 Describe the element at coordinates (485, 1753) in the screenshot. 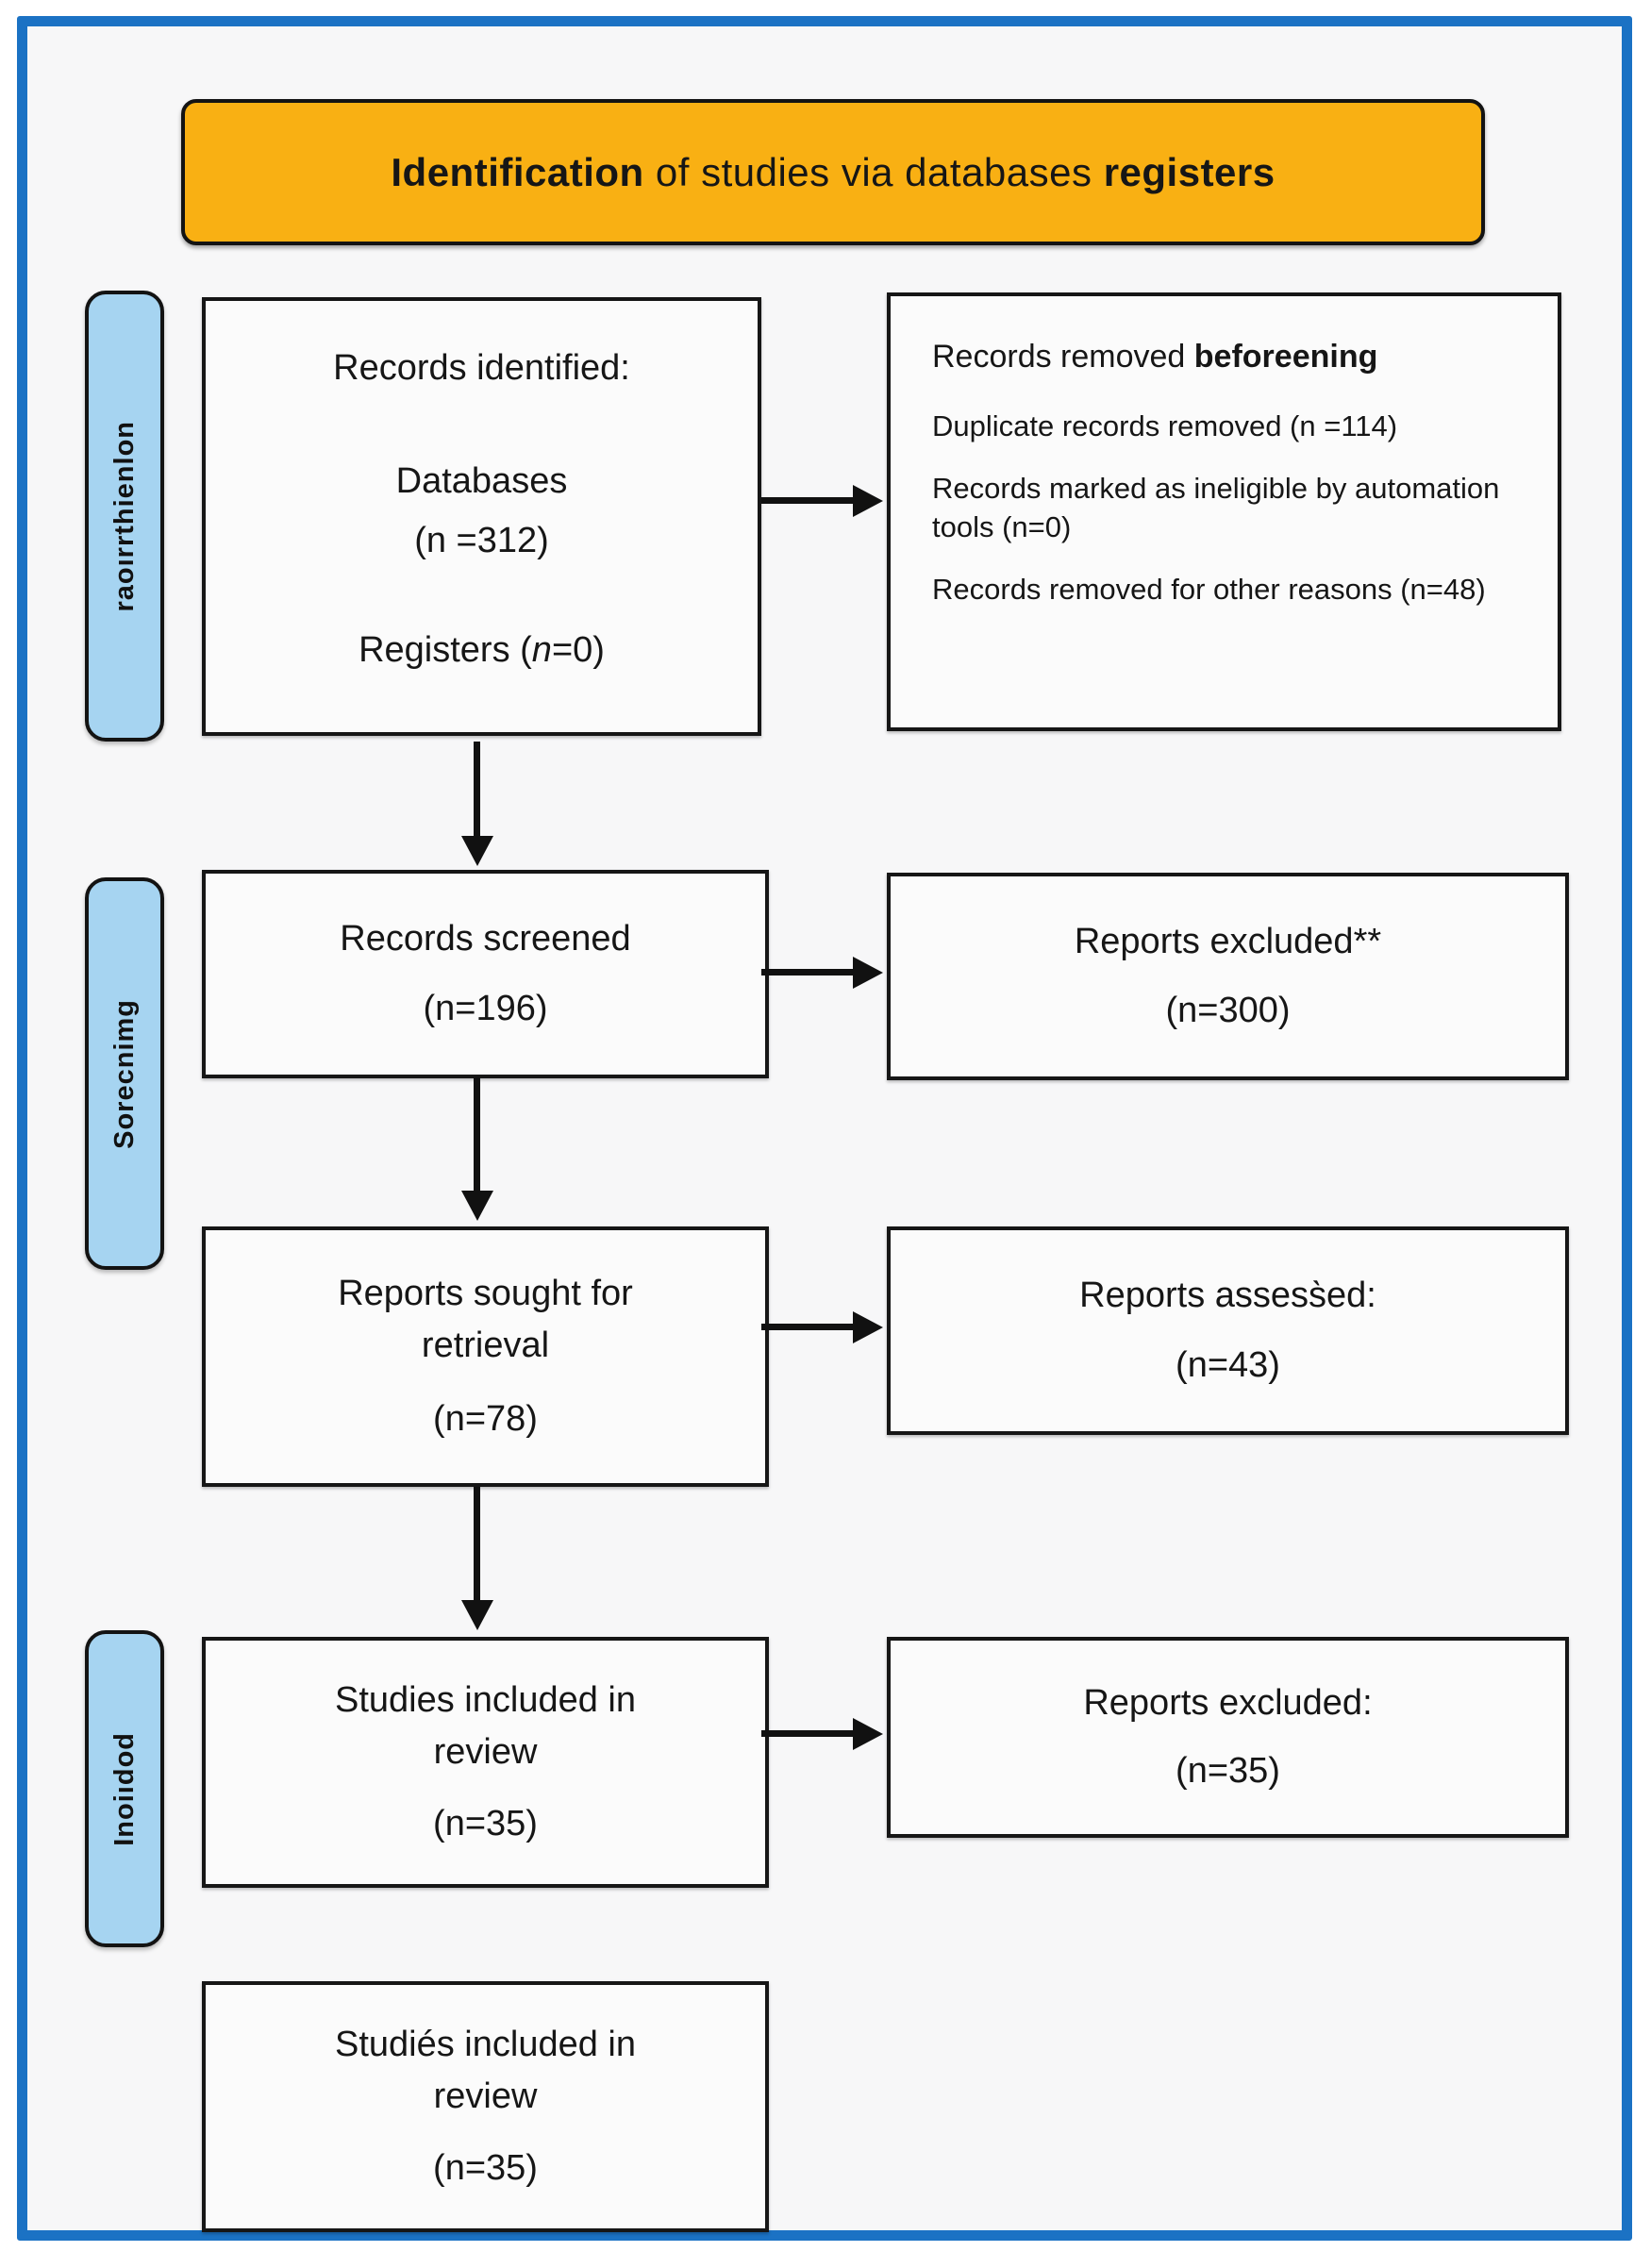

I see `studies-included-line2: review` at that location.